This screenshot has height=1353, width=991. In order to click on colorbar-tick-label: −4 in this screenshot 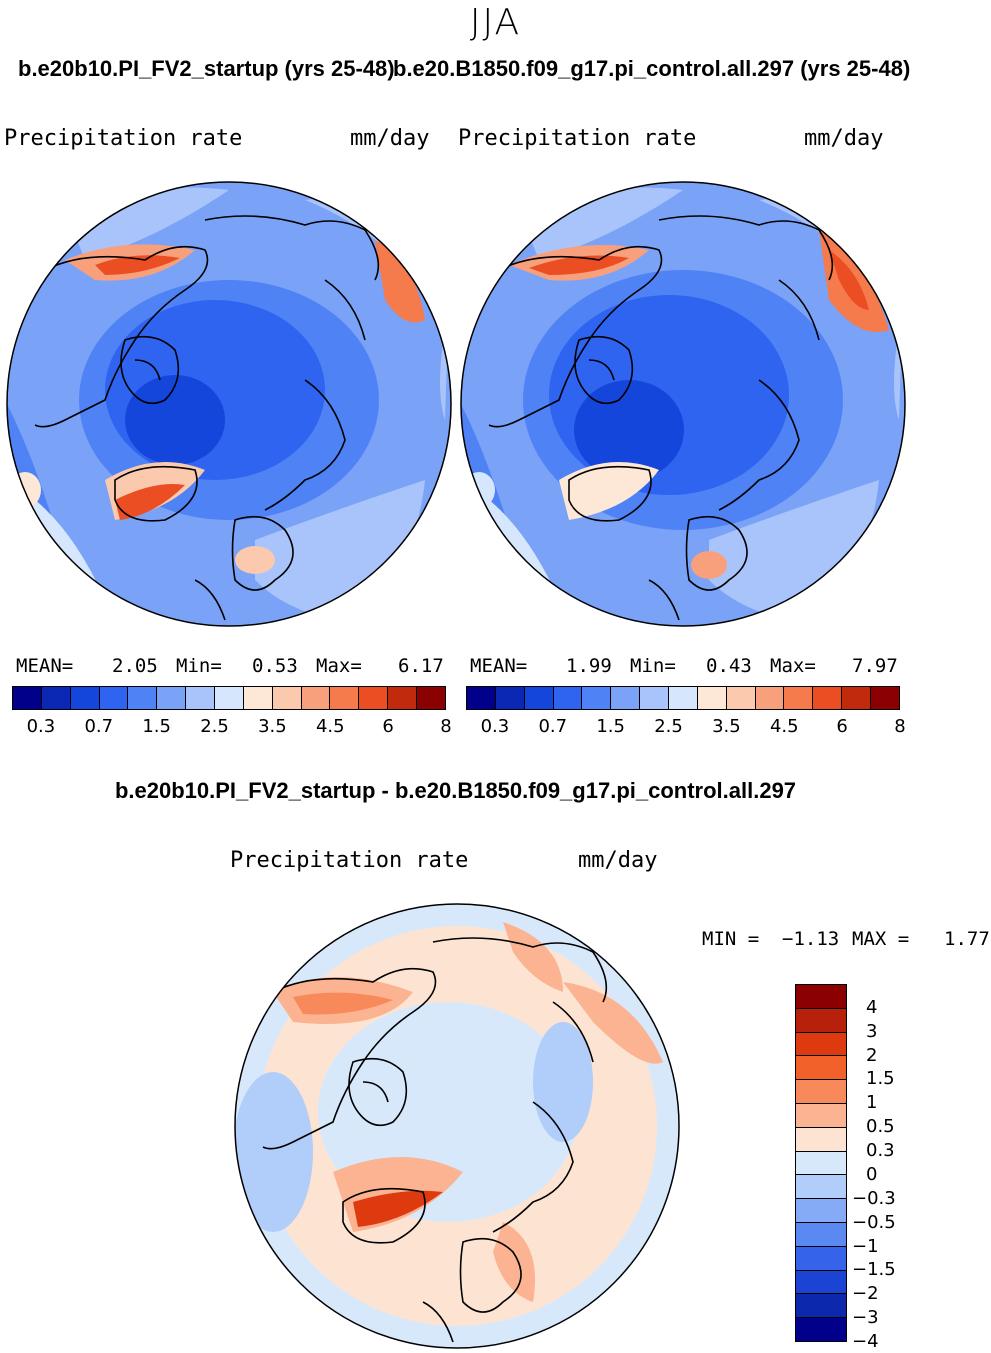, I will do `click(865, 1341)`.